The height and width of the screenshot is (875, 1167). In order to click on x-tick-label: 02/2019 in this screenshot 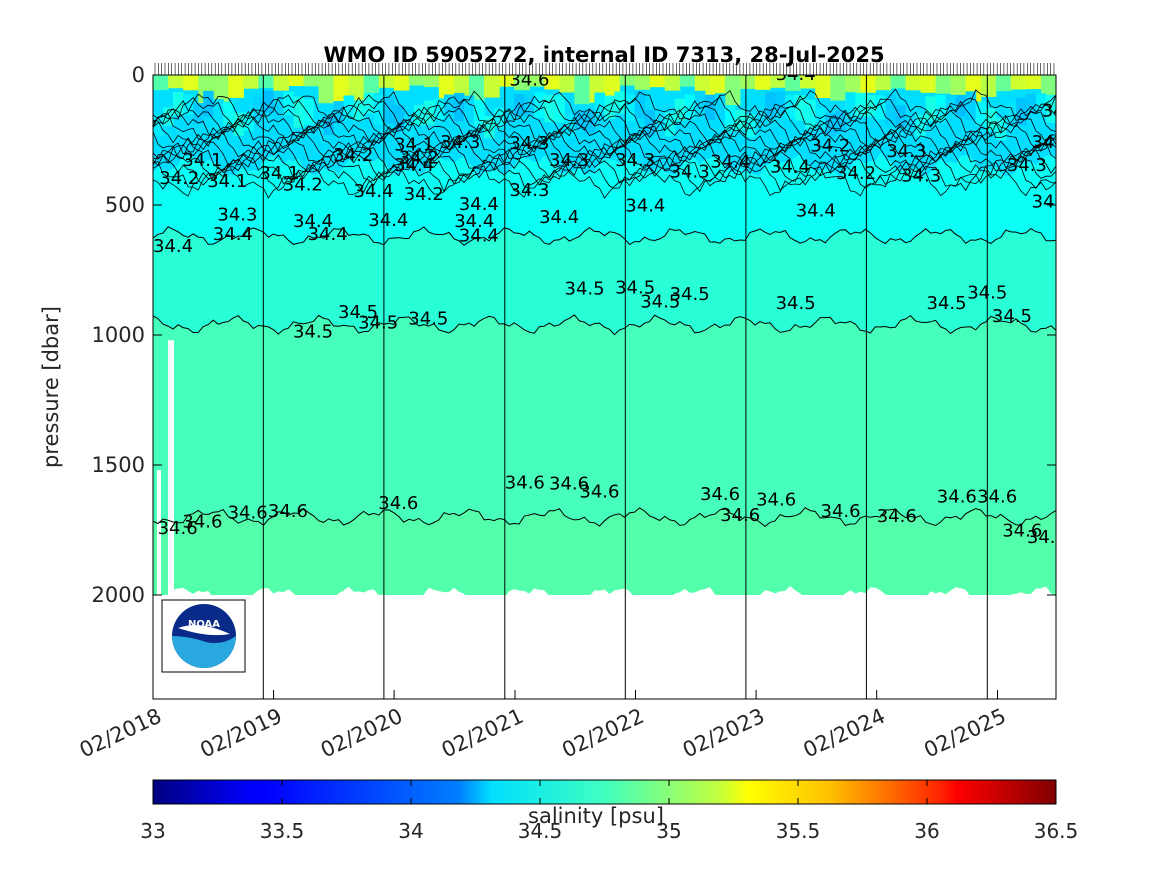, I will do `click(240, 733)`.